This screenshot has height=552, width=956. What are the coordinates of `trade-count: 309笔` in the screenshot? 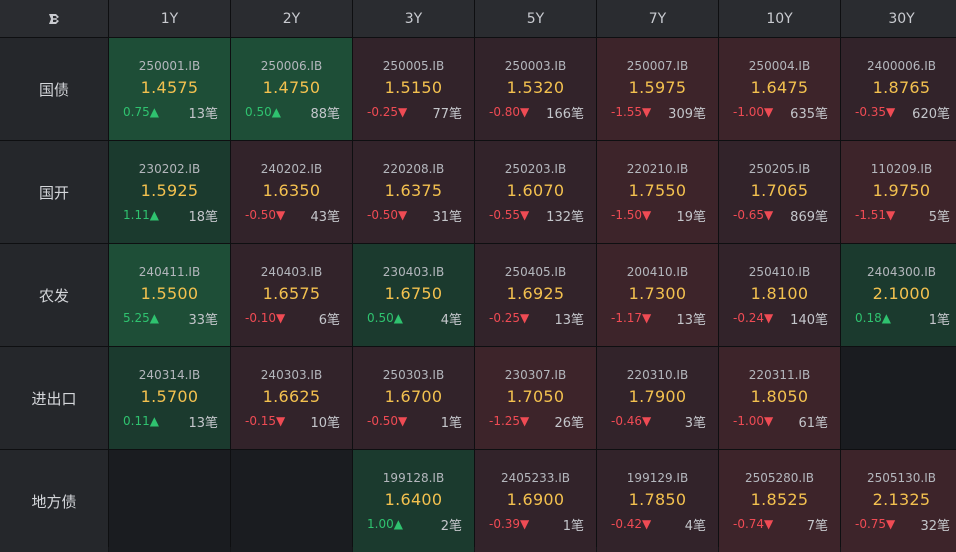 It's located at (687, 114).